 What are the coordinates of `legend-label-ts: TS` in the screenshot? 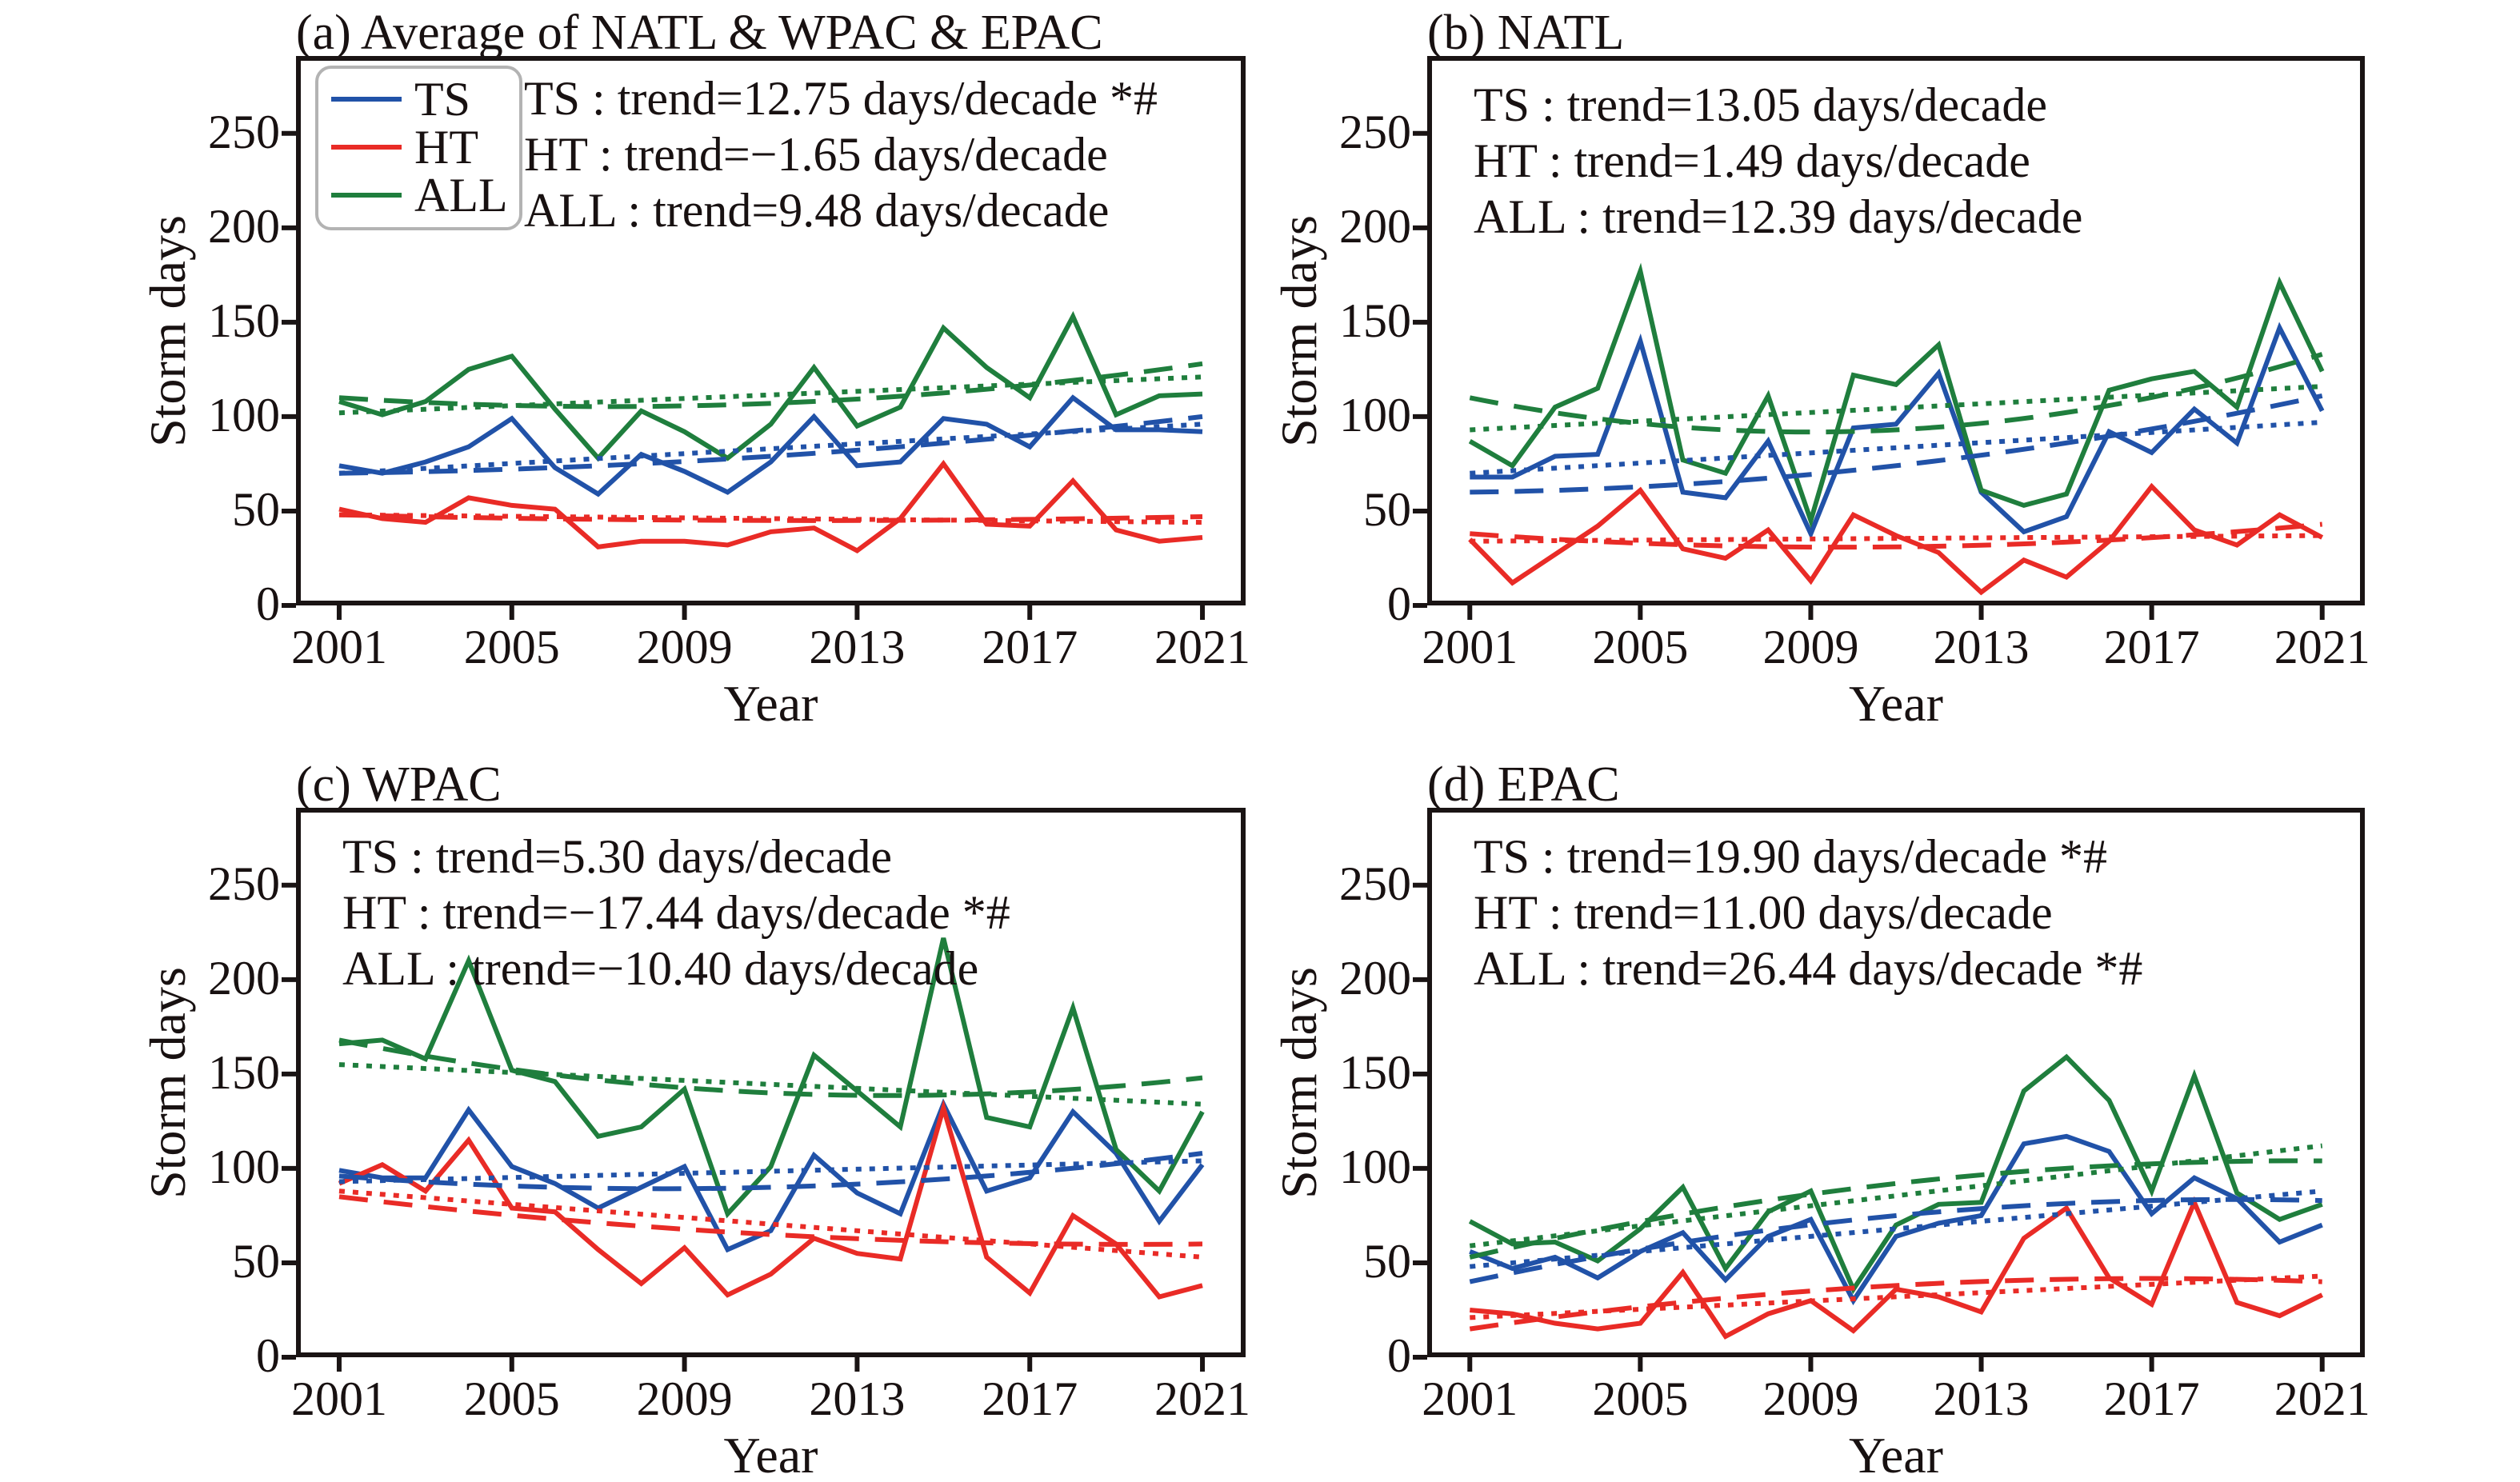 It's located at (442, 99).